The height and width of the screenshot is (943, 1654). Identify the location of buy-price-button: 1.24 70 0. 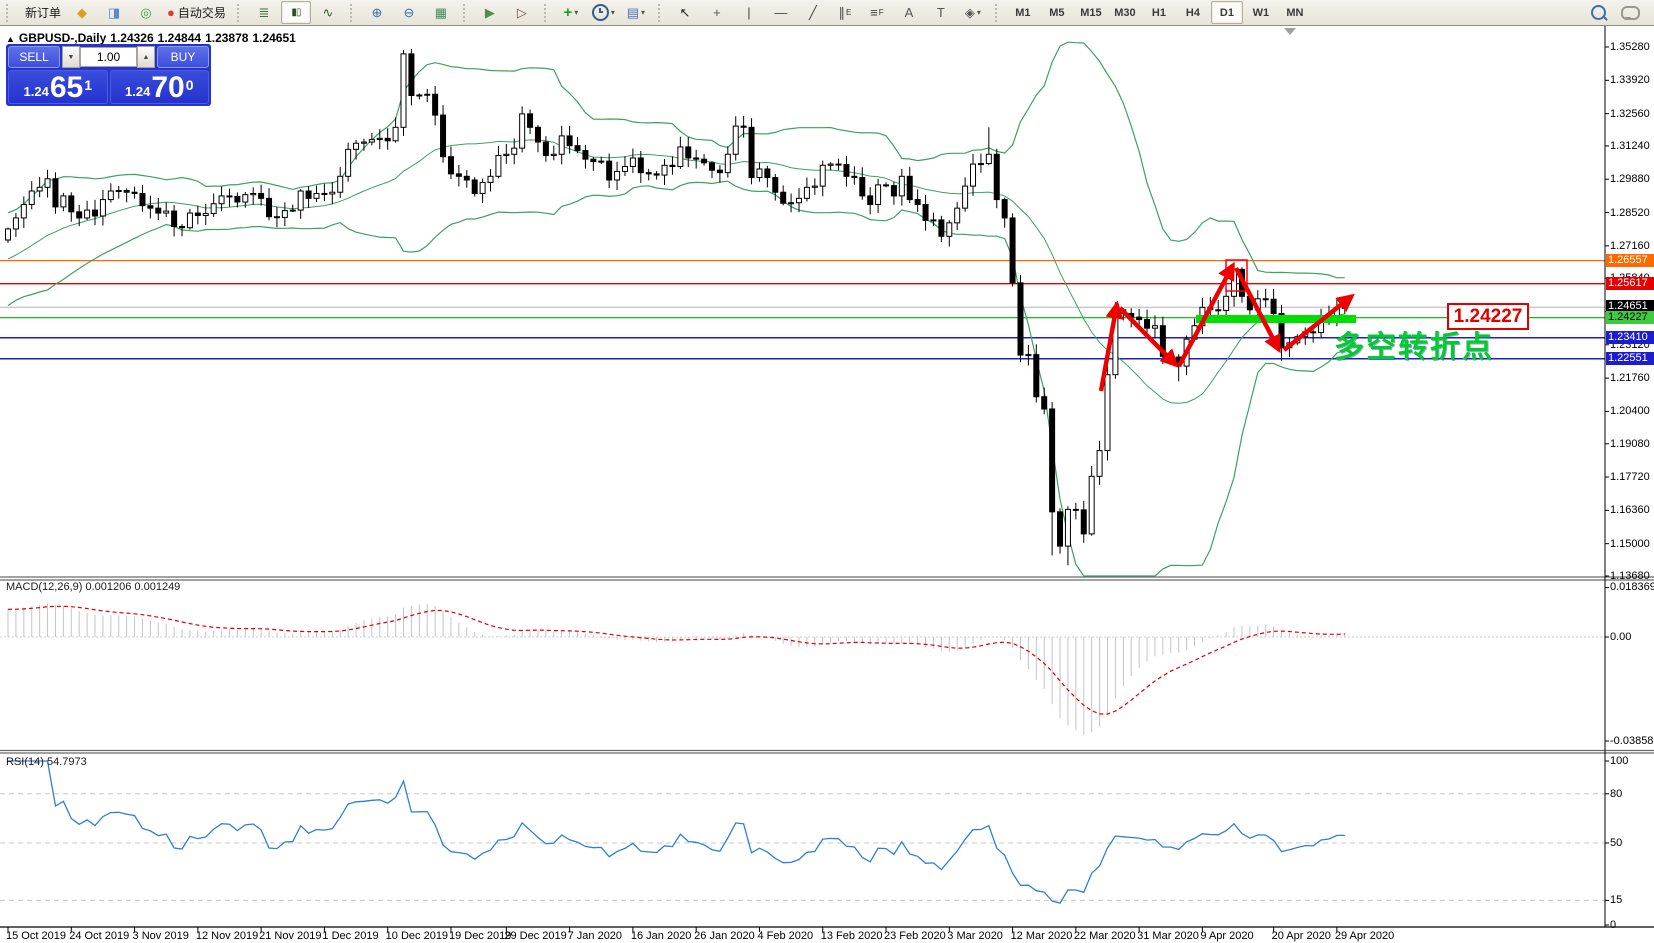
(159, 87).